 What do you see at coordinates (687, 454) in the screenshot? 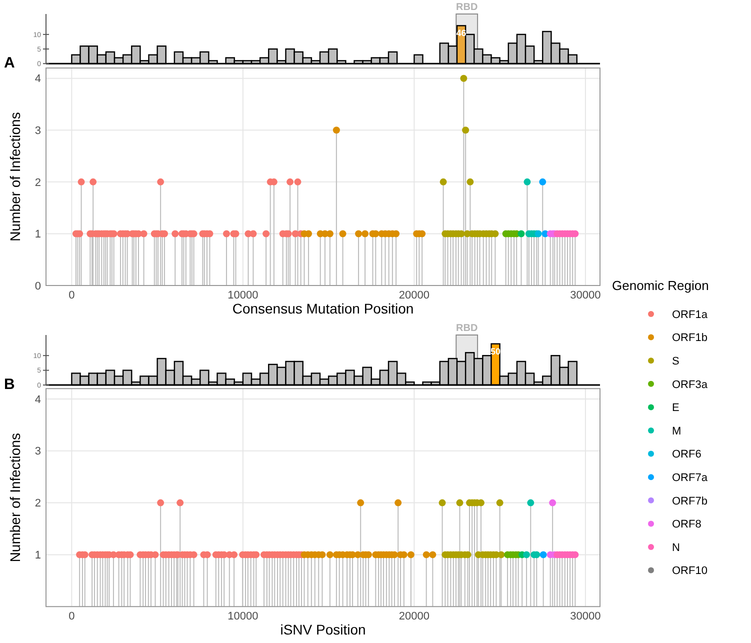
I see `legend-label: ORF6` at bounding box center [687, 454].